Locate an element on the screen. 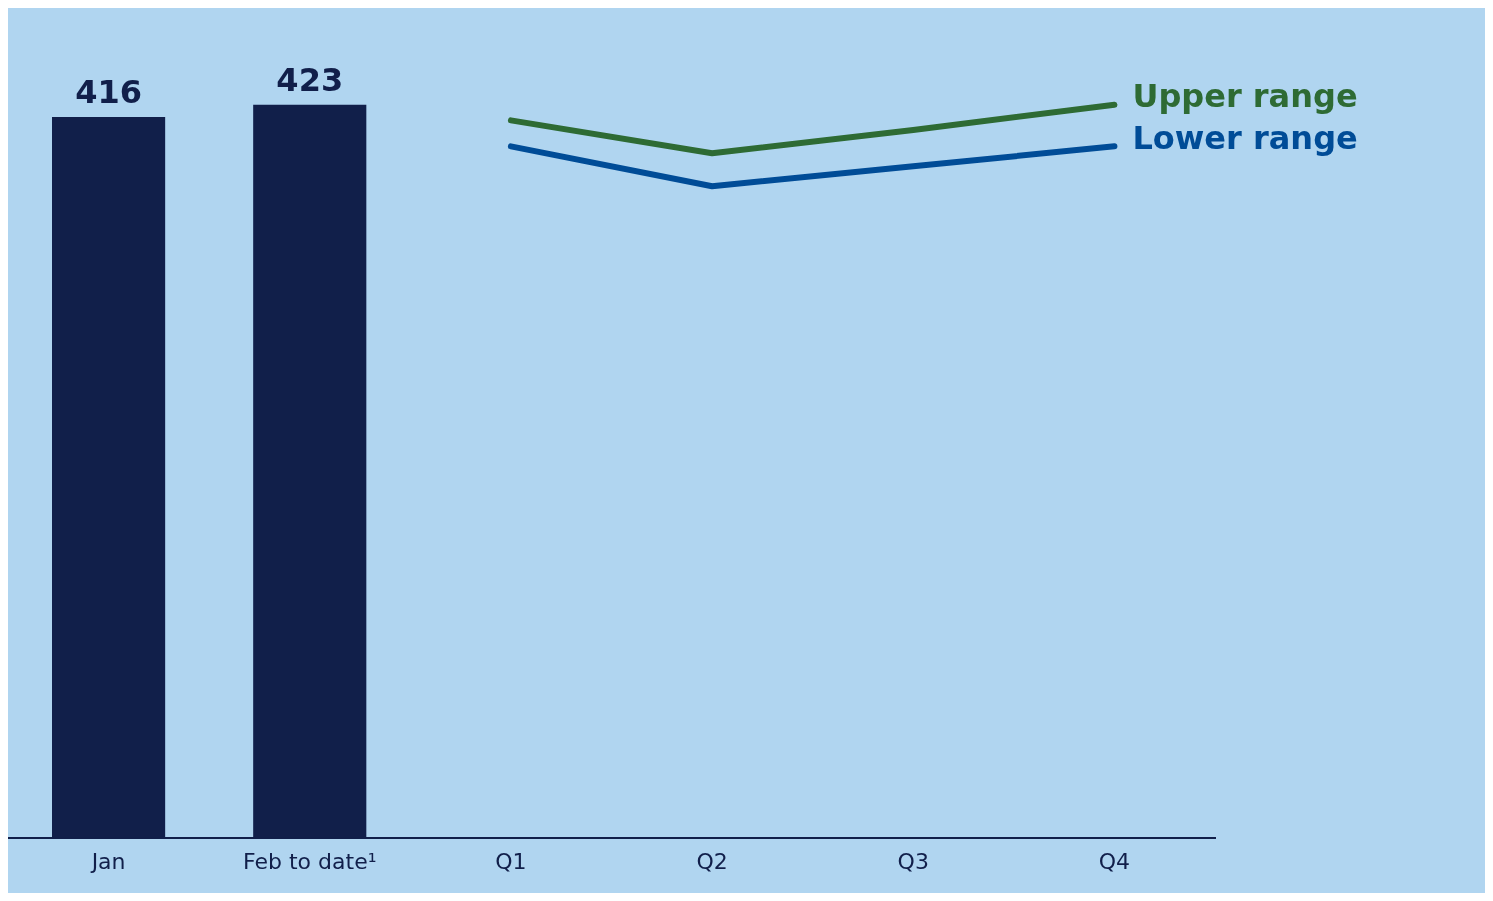 This screenshot has height=901, width=1493. data-label: 416 is located at coordinates (108, 92).